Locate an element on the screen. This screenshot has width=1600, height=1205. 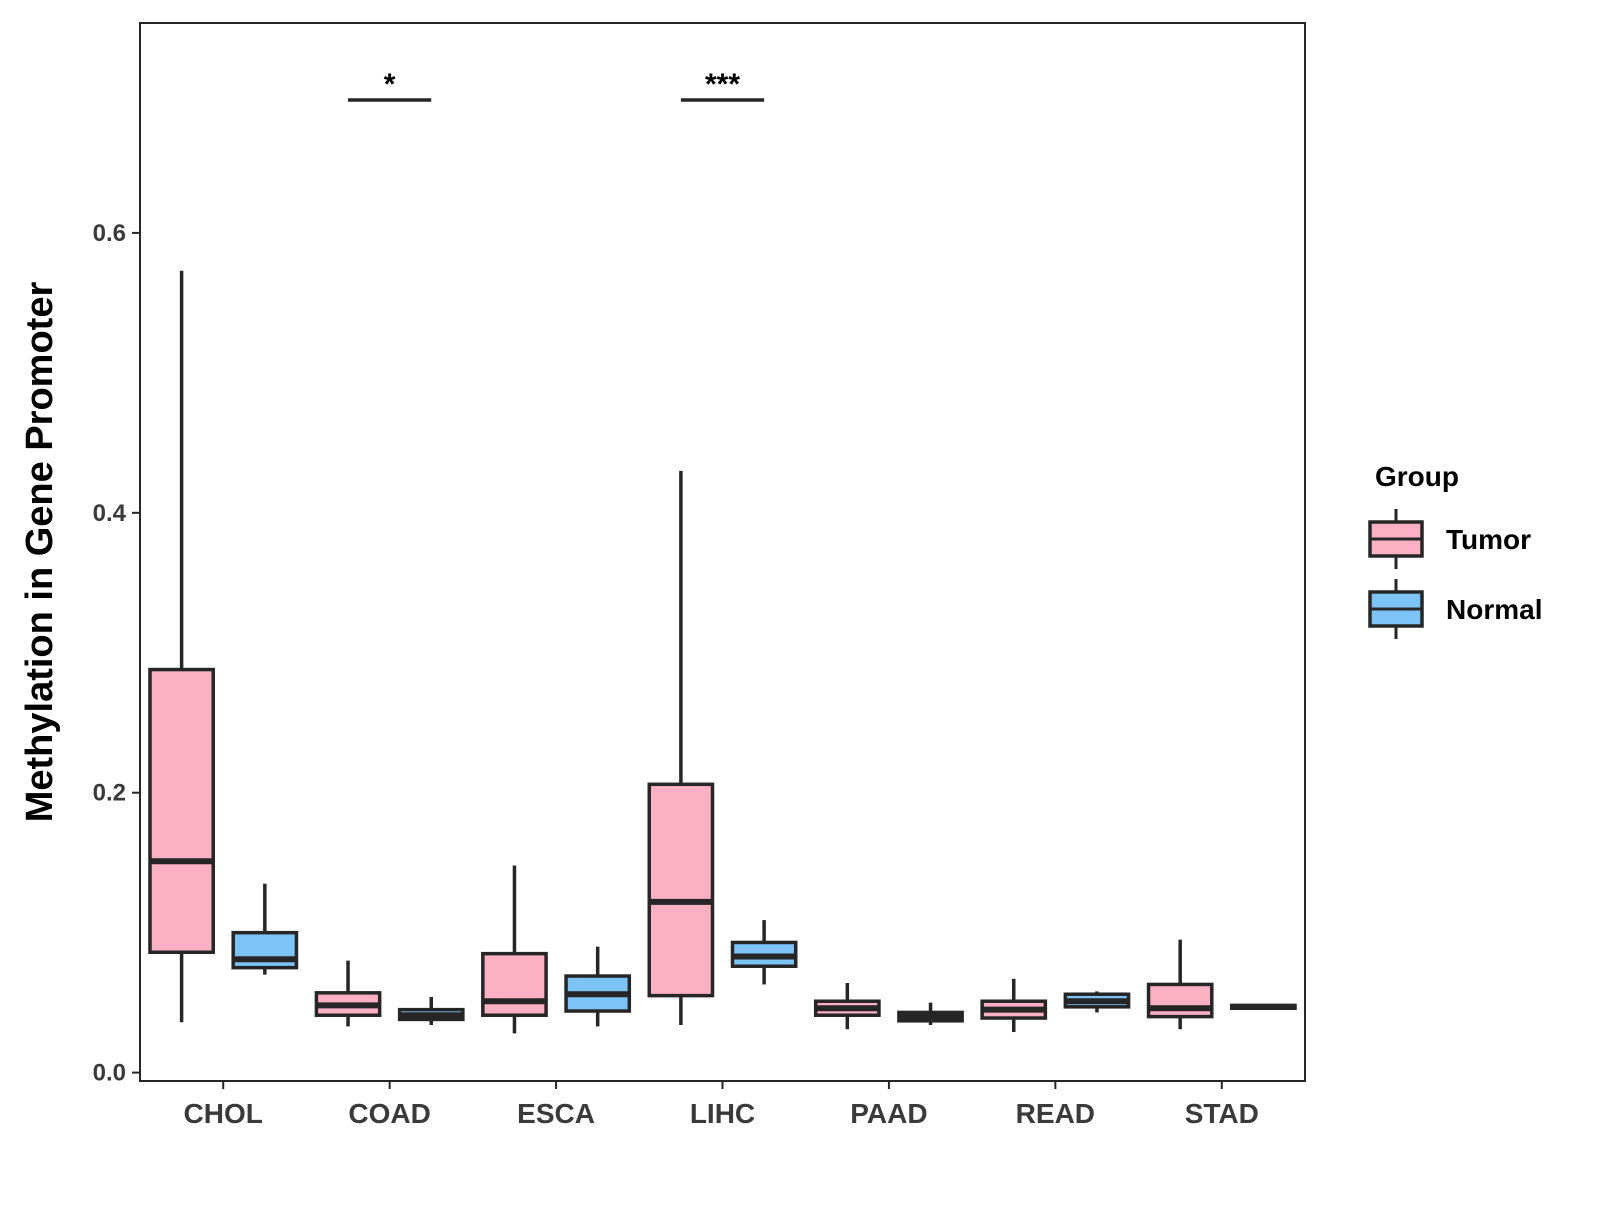
box-normal-paad is located at coordinates (930, 1014).